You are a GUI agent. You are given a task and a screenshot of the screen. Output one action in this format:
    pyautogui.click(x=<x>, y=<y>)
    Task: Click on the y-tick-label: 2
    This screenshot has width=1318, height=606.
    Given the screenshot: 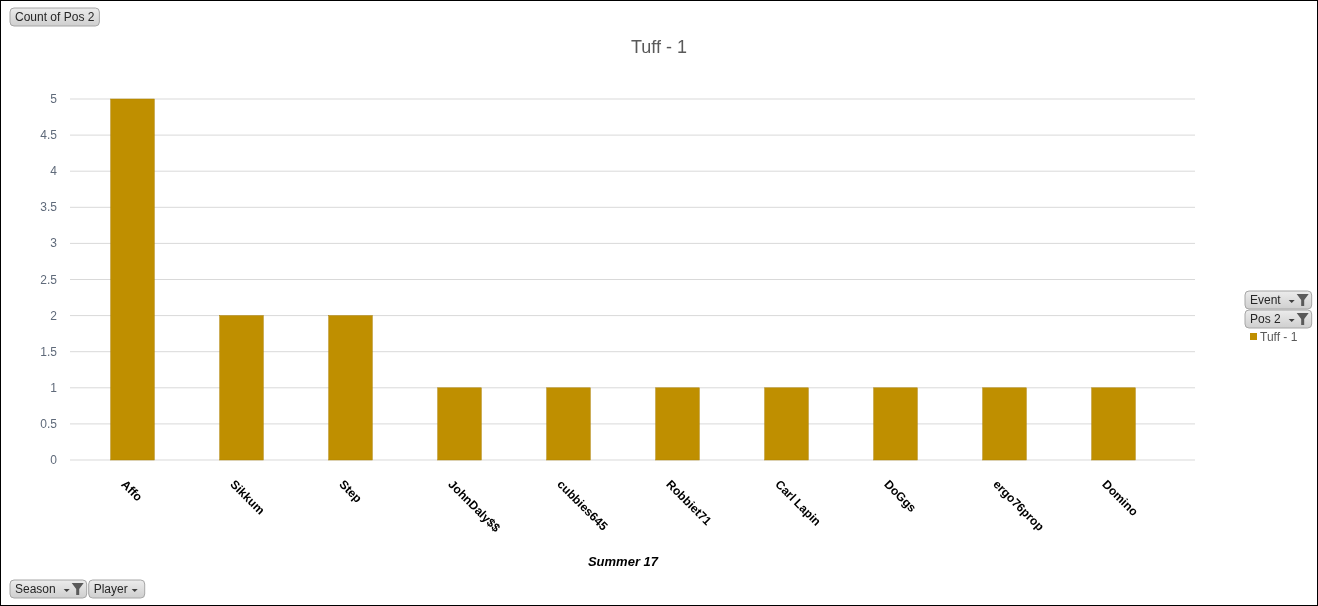 What is the action you would take?
    pyautogui.click(x=54, y=315)
    